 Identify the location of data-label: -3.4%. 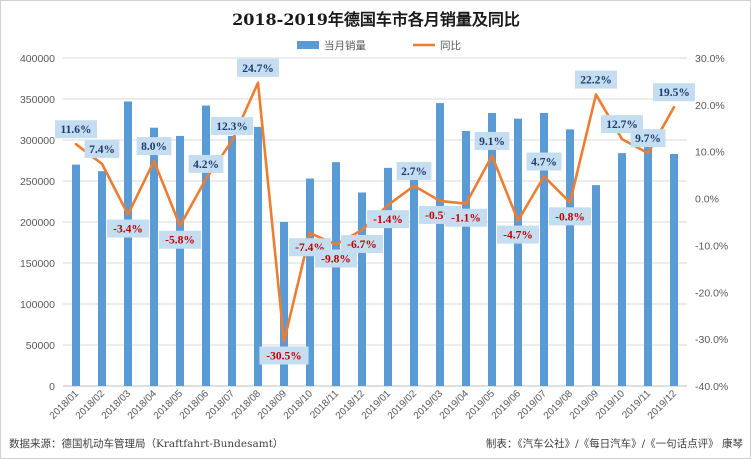
(128, 230).